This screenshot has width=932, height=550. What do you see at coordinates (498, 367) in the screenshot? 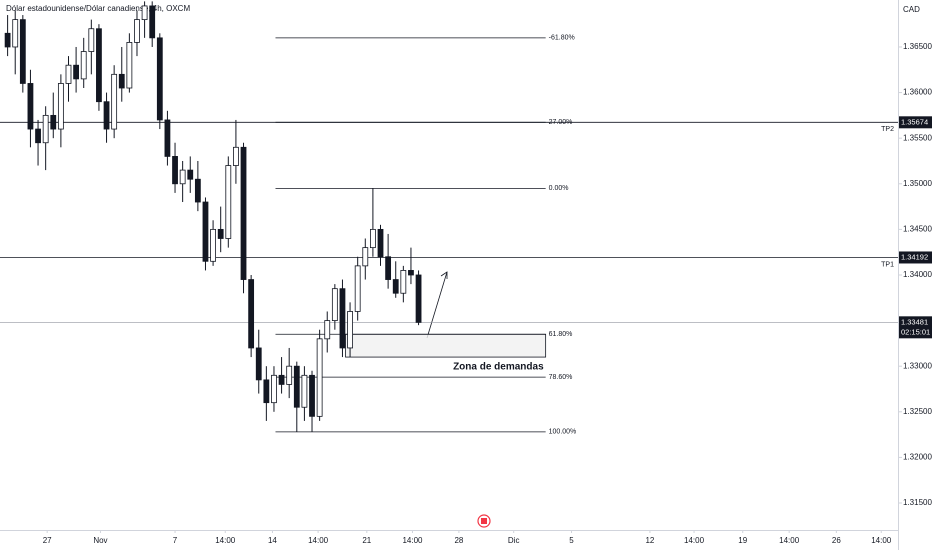
I see `demand-zone-label: Zona de demandas` at bounding box center [498, 367].